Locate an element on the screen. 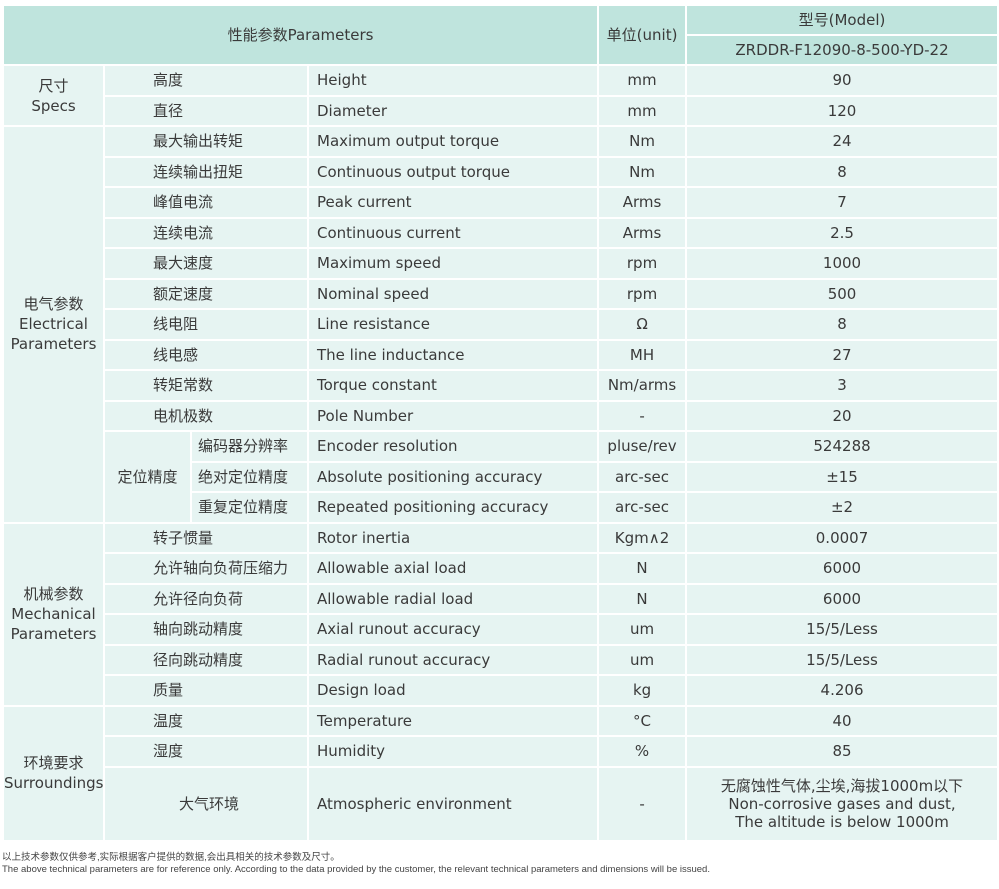  param-name-cn: 径向跳动精度 is located at coordinates (206, 659).